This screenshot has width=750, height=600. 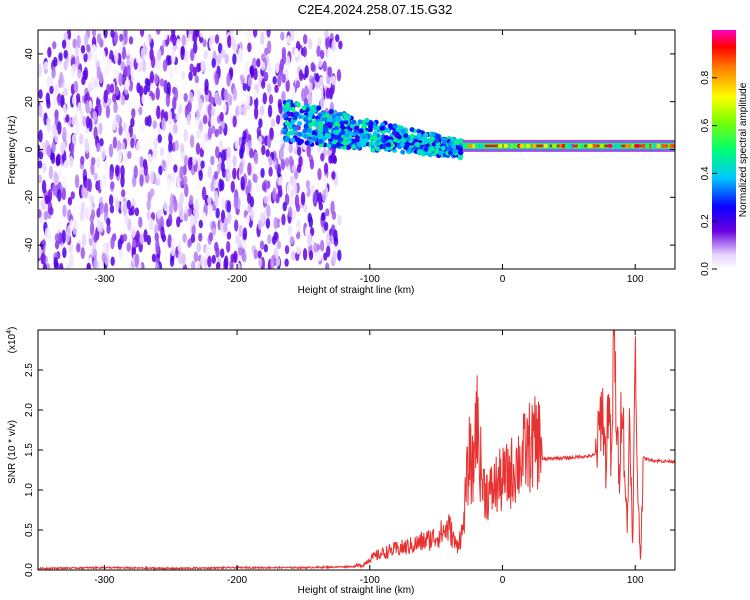 What do you see at coordinates (29, 54) in the screenshot?
I see `spectrogram-y-tick-label: 40` at bounding box center [29, 54].